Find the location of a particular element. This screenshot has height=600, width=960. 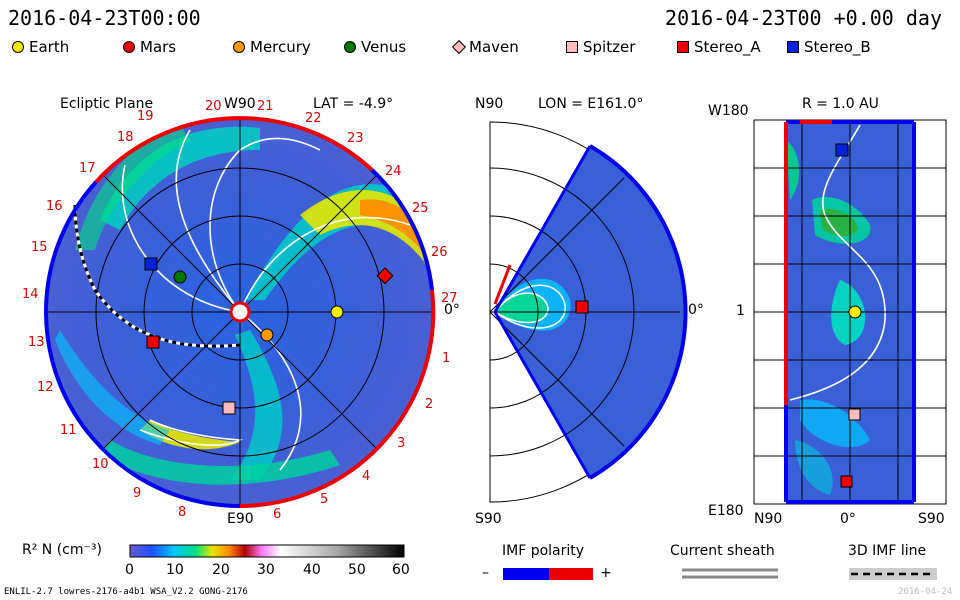

venus-marker-icon is located at coordinates (350, 47).